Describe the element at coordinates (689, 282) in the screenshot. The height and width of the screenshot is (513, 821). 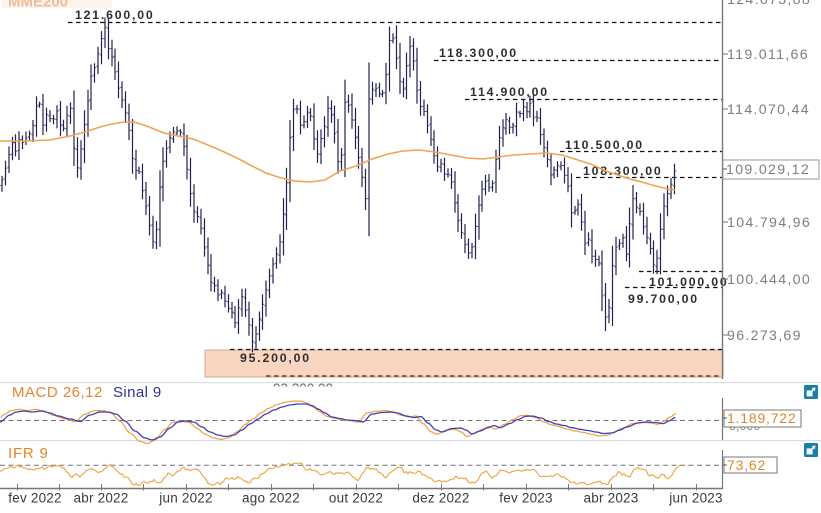
I see `svg-text: 101.000,00` at that location.